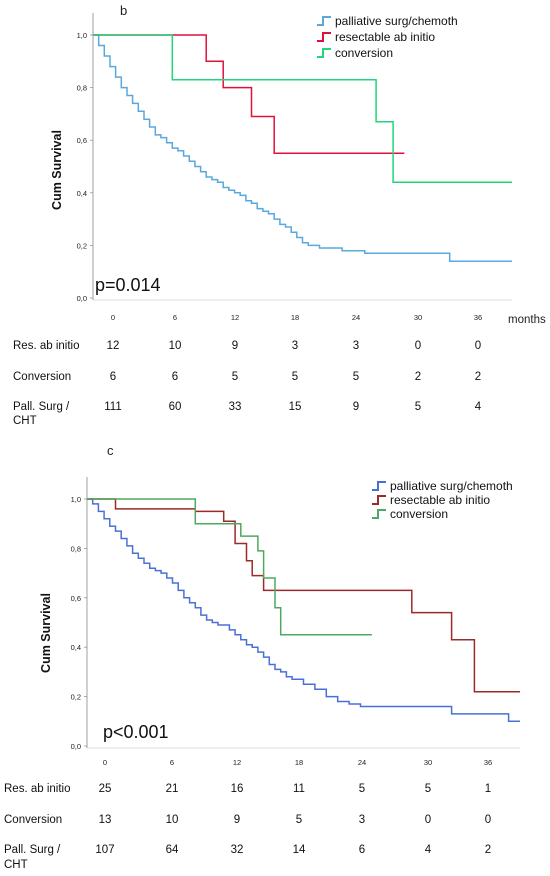 The width and height of the screenshot is (550, 876). What do you see at coordinates (105, 789) in the screenshot?
I see `risk-count: 25` at bounding box center [105, 789].